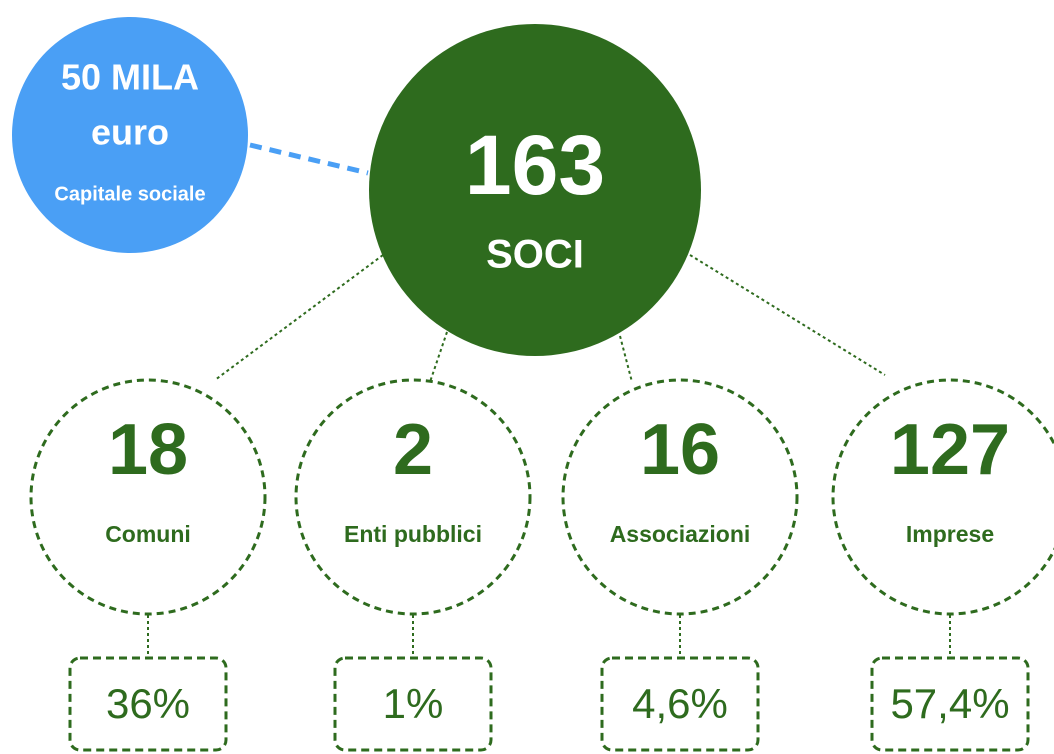 The width and height of the screenshot is (1054, 754). I want to click on group-share: 36%, so click(148, 703).